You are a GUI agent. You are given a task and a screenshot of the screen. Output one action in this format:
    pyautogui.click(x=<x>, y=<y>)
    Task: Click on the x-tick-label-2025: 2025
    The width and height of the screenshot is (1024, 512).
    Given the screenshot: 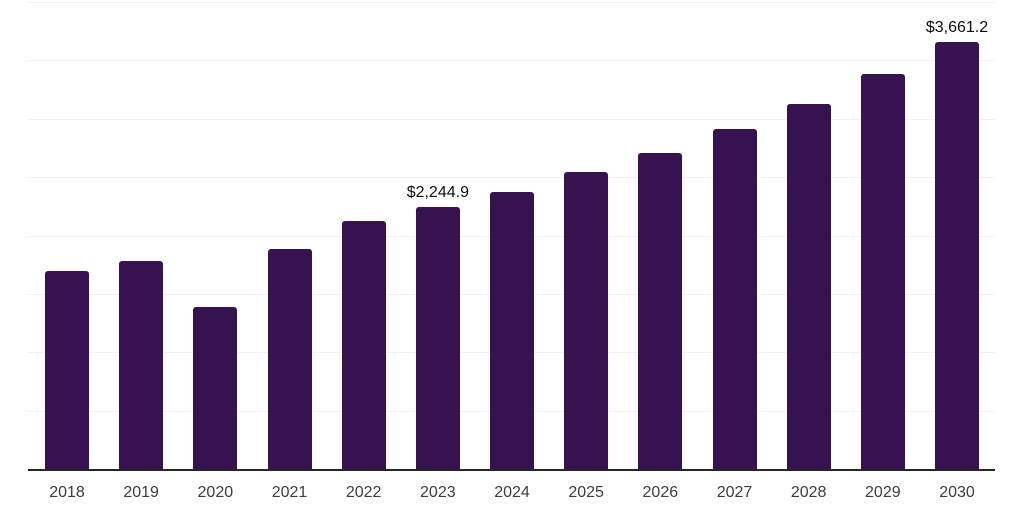 What is the action you would take?
    pyautogui.click(x=586, y=492)
    